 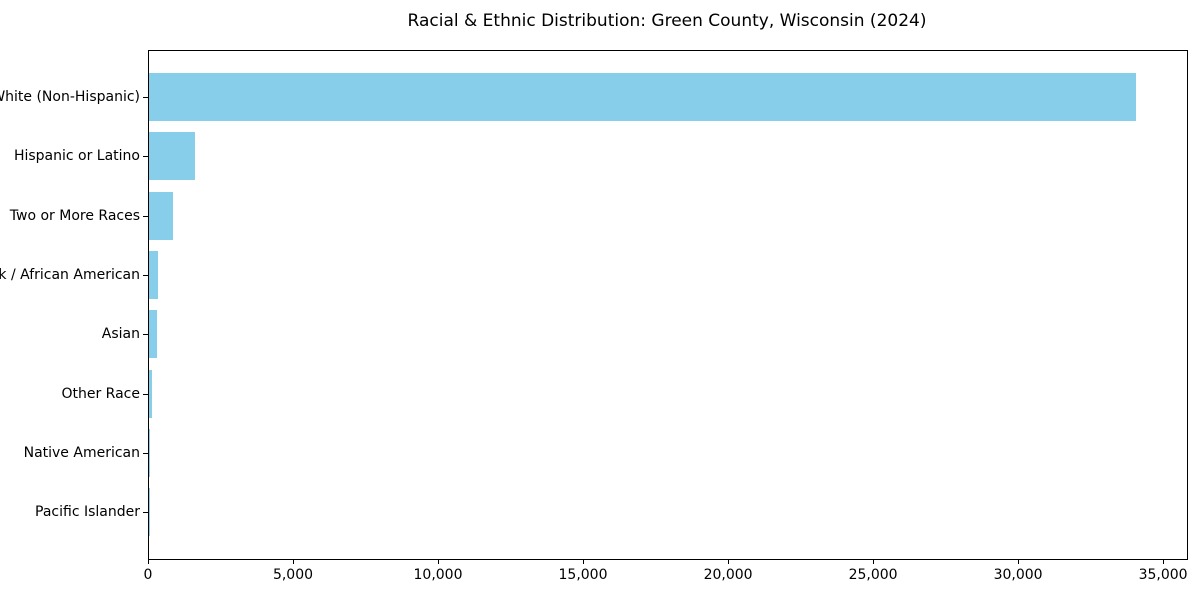 What do you see at coordinates (81, 452) in the screenshot?
I see `y-axis-label-native-american: Native American` at bounding box center [81, 452].